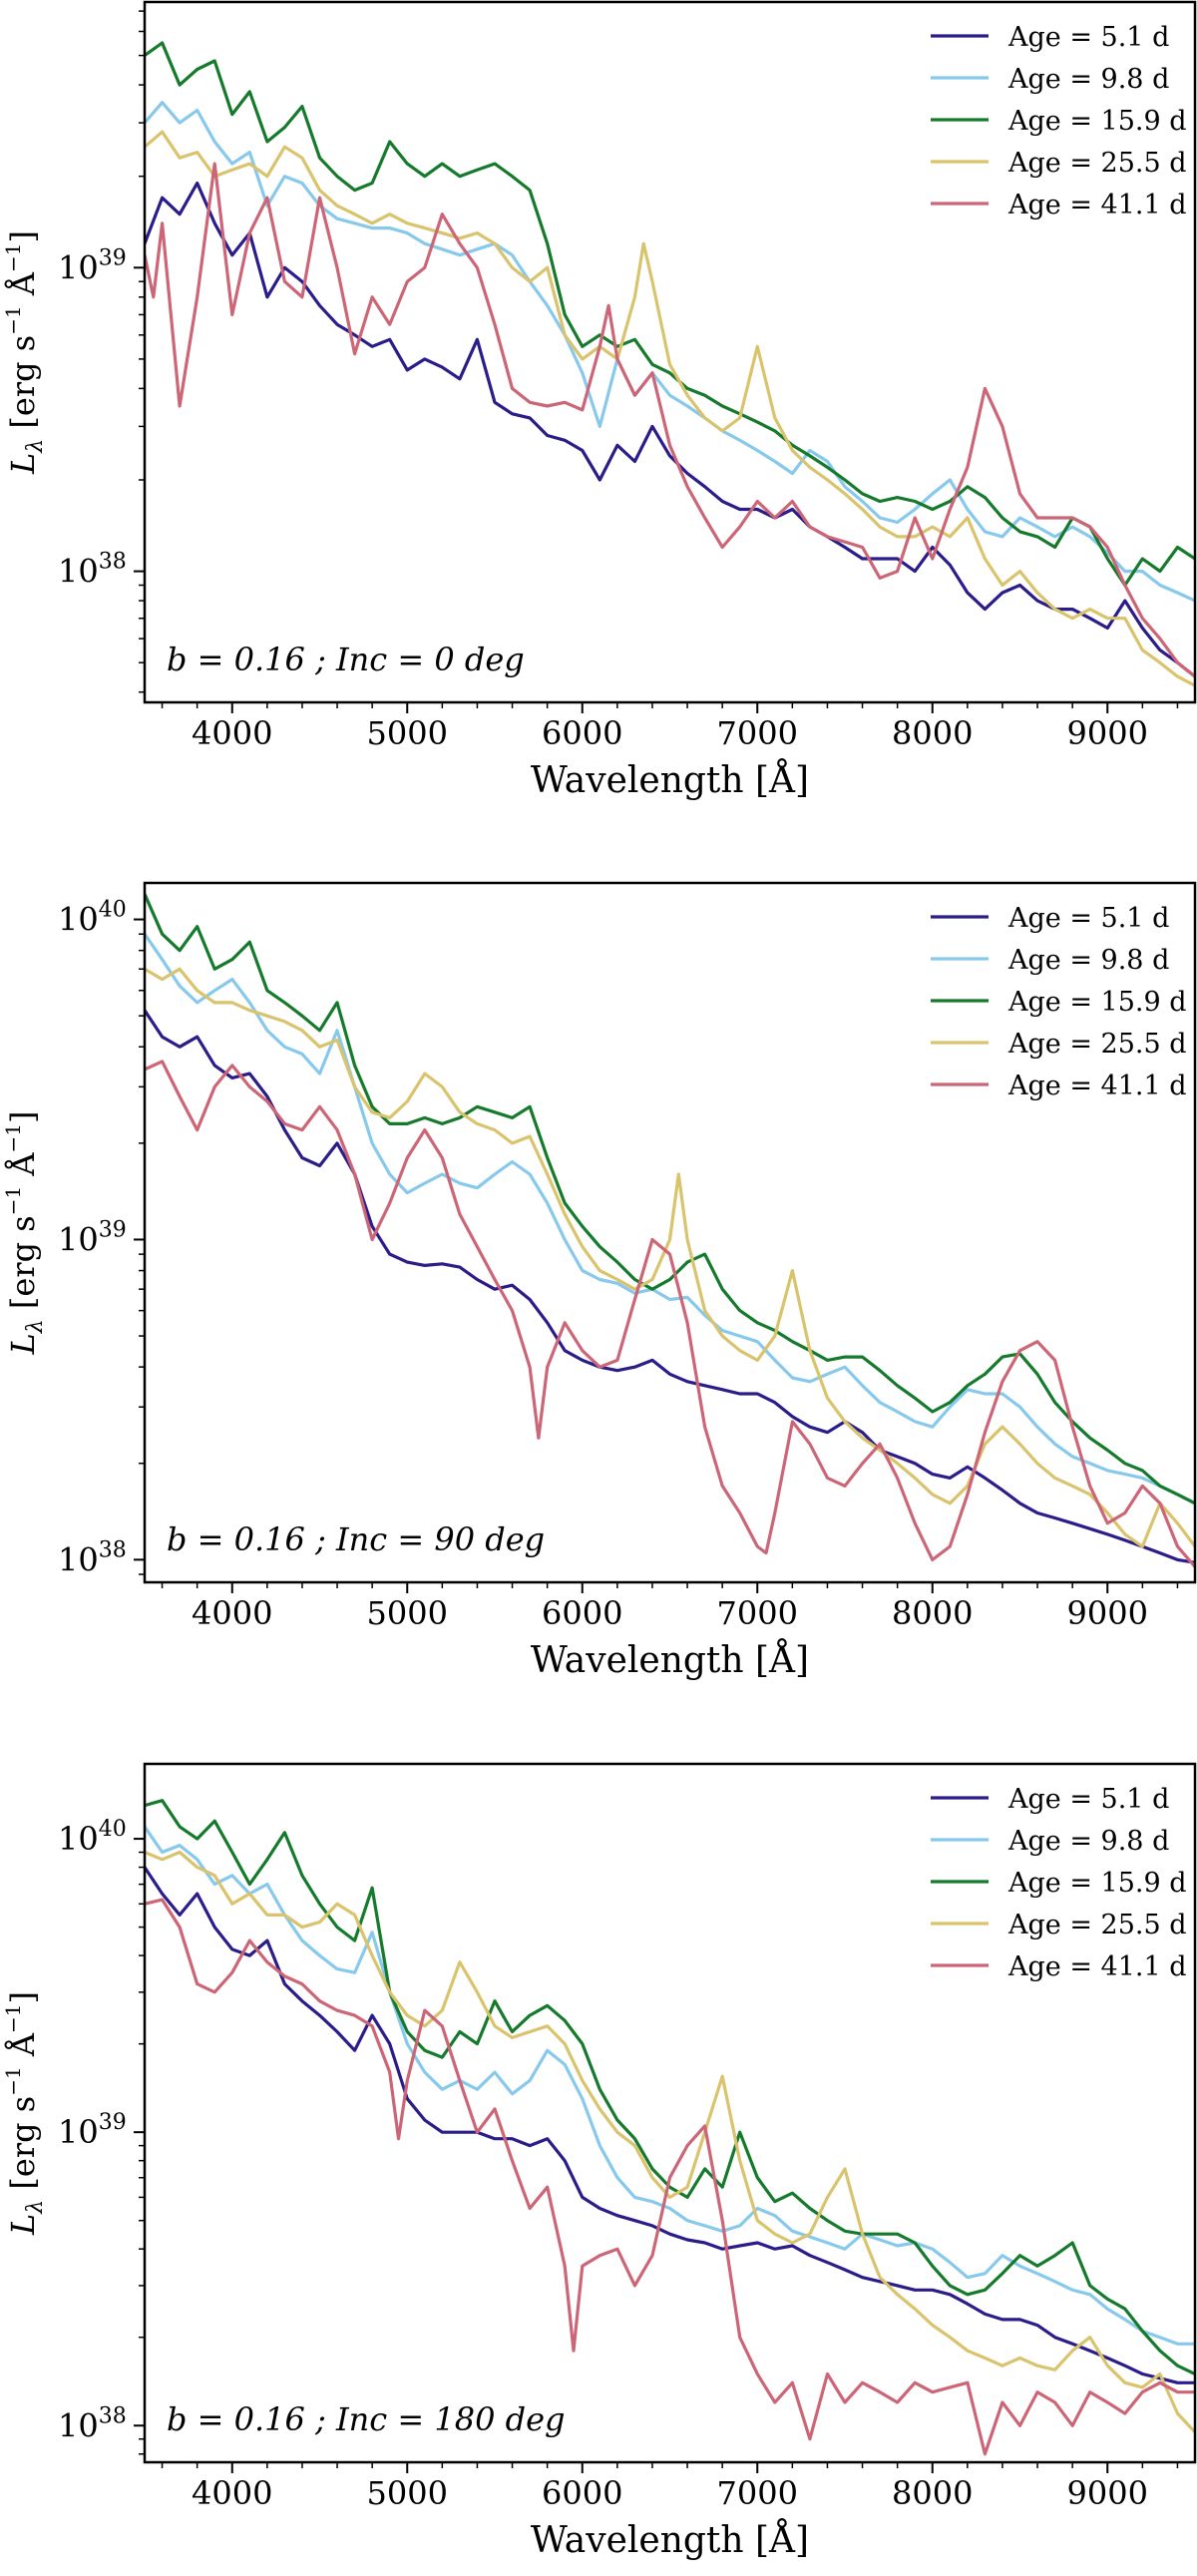  Describe the element at coordinates (356, 1539) in the screenshot. I see `panel-annotation: b = 0.16 ; Inc = 90 deg` at that location.